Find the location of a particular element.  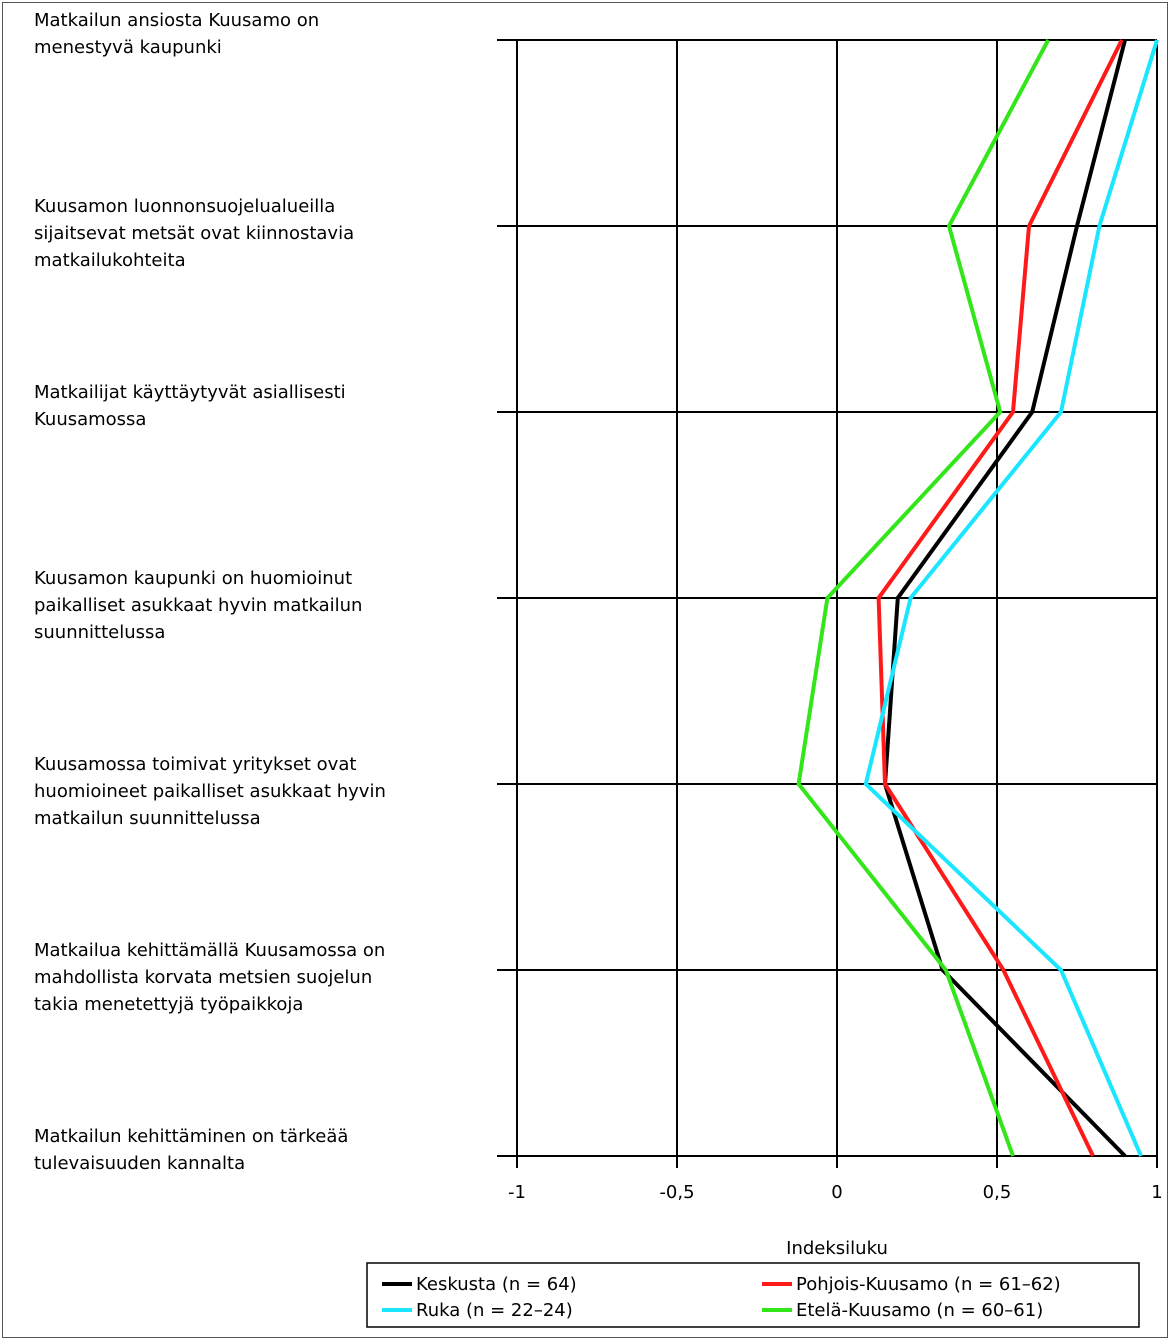

legend-label: Keskusta (n = 64) is located at coordinates (496, 1284).